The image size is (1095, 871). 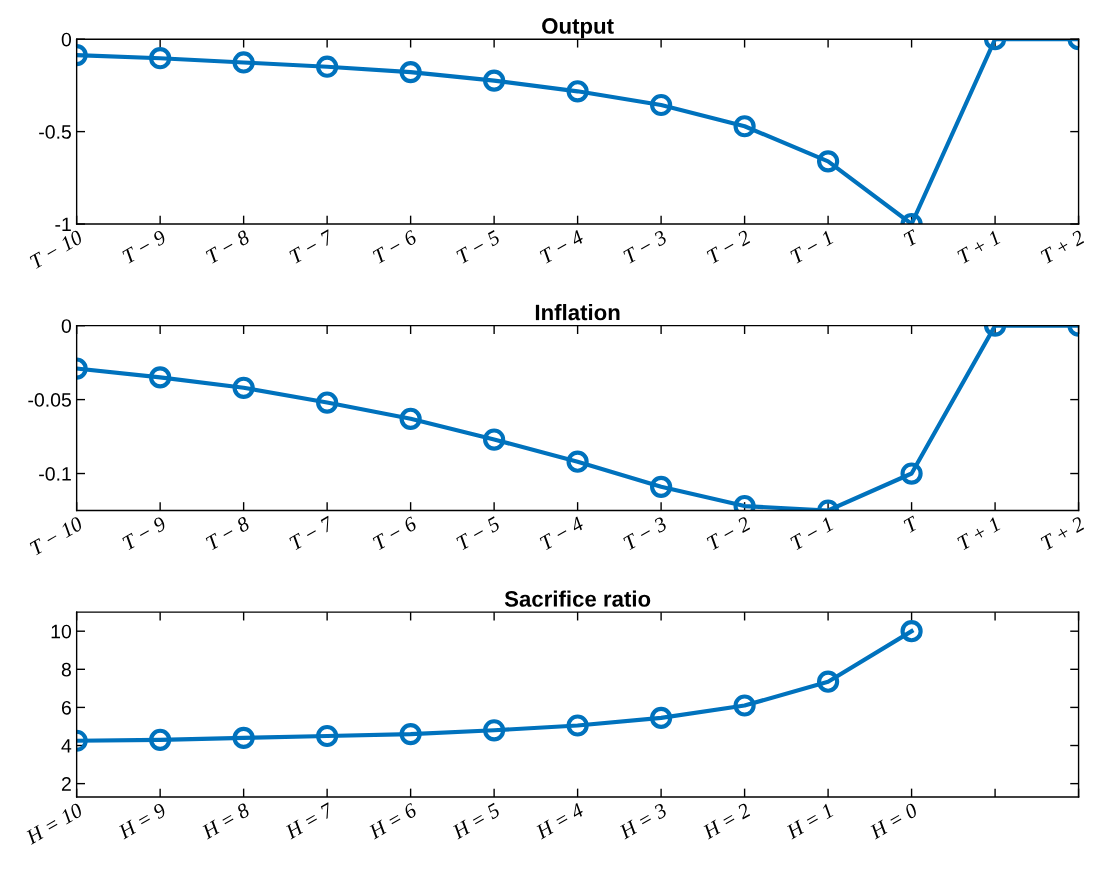 What do you see at coordinates (63, 224) in the screenshot?
I see `y-tick-label: -1` at bounding box center [63, 224].